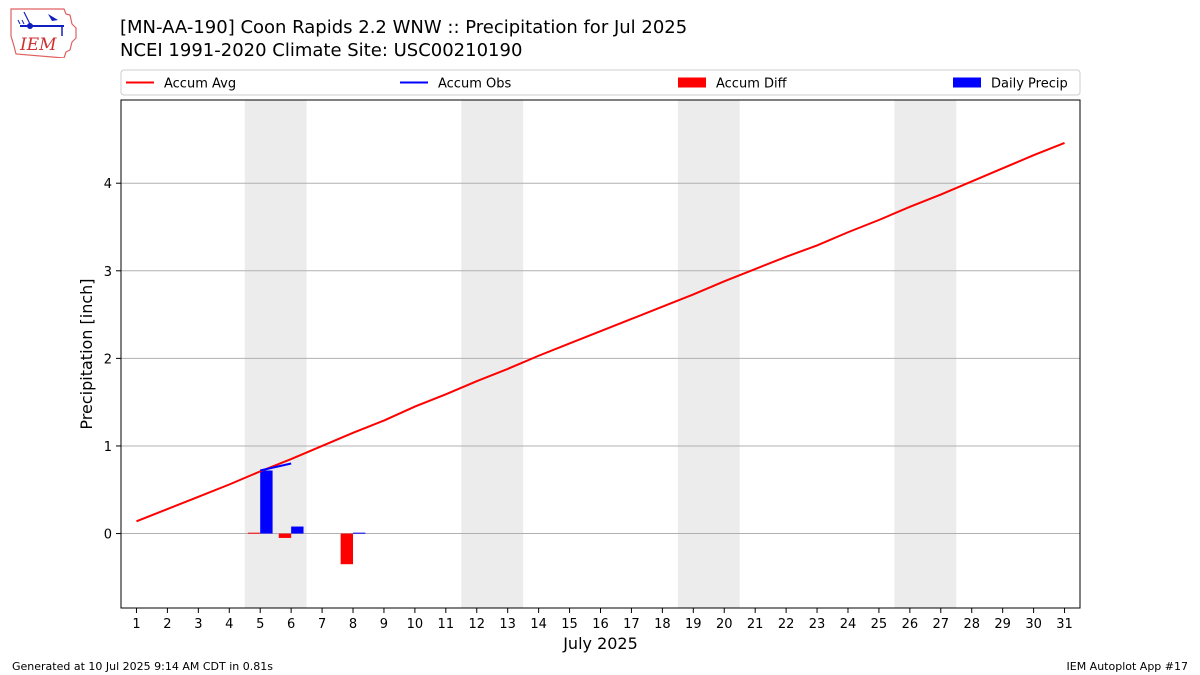 The width and height of the screenshot is (1200, 675). What do you see at coordinates (476, 624) in the screenshot?
I see `x-tick-label: 12` at bounding box center [476, 624].